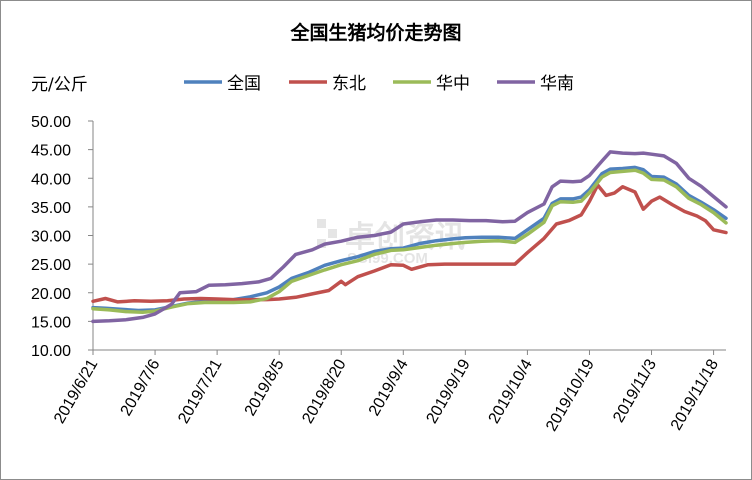 This screenshot has height=480, width=752. I want to click on x-tick-label: 2019/11/3, so click(635, 390).